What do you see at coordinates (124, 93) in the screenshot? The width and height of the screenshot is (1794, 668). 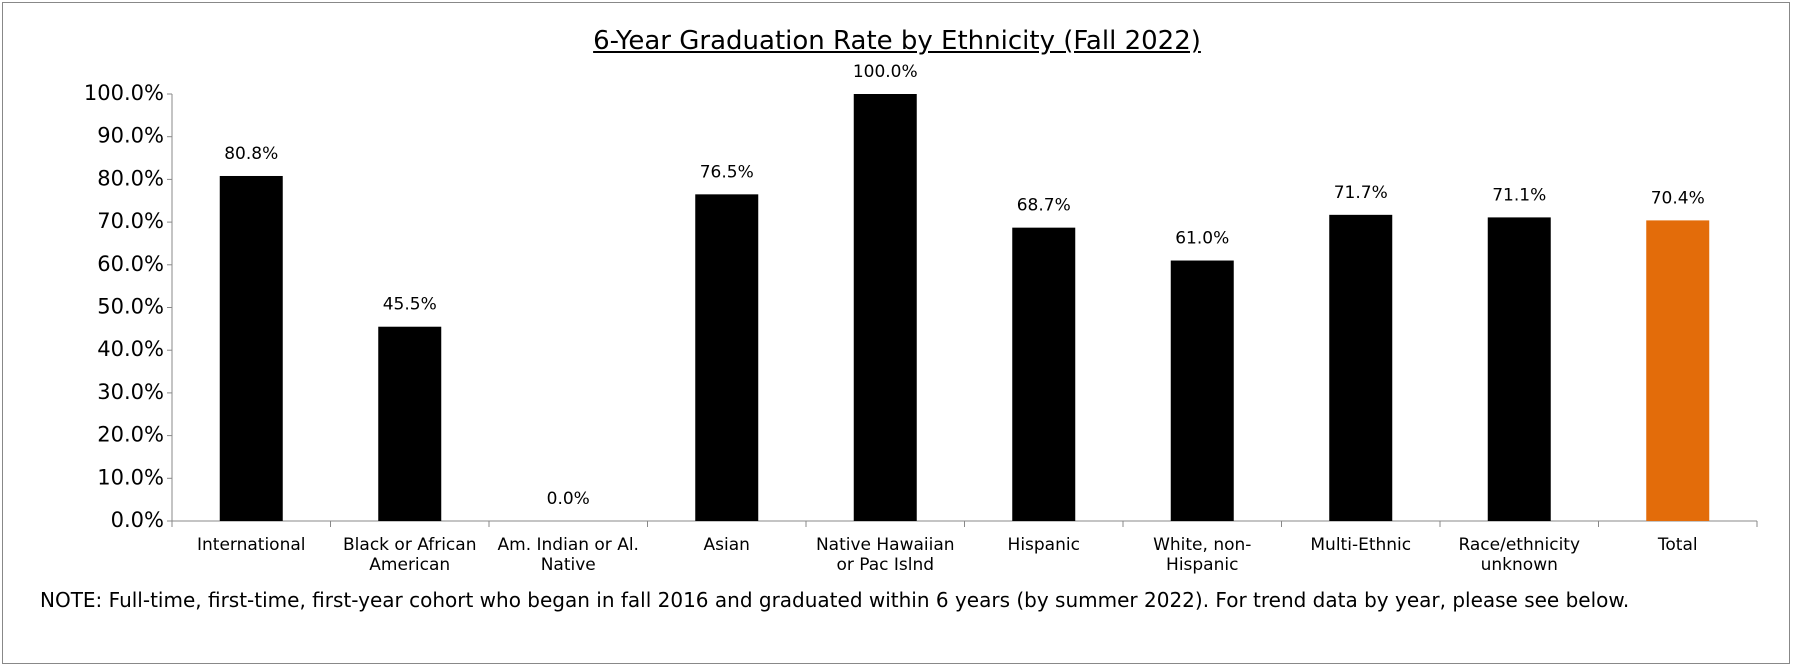 I see `y-tick-label: 100.0%` at bounding box center [124, 93].